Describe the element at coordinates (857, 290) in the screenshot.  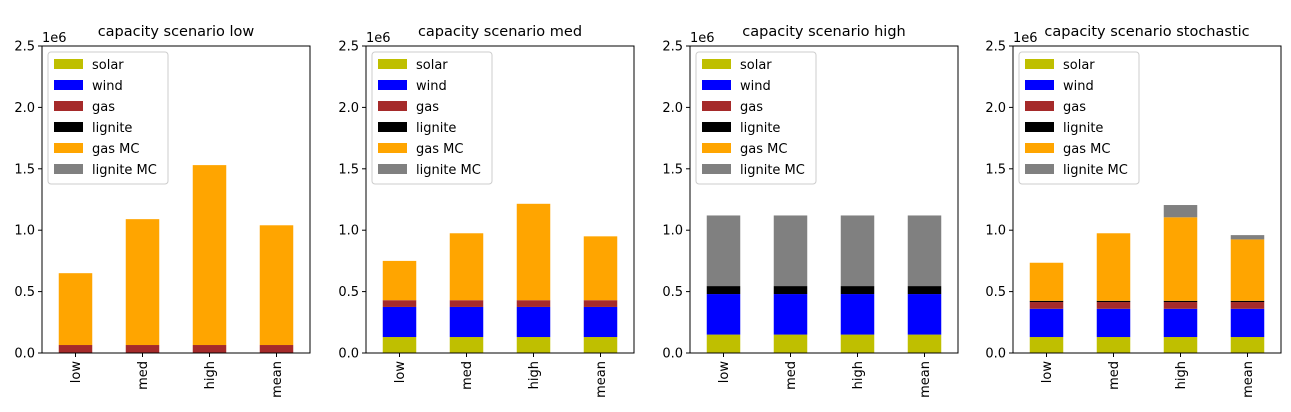
I see `bar-lignite-high` at that location.